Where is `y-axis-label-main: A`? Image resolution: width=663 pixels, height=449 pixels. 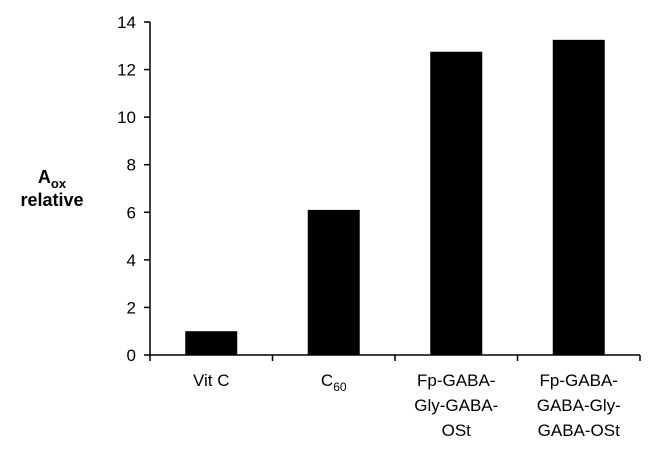
y-axis-label-main: A is located at coordinates (44, 177).